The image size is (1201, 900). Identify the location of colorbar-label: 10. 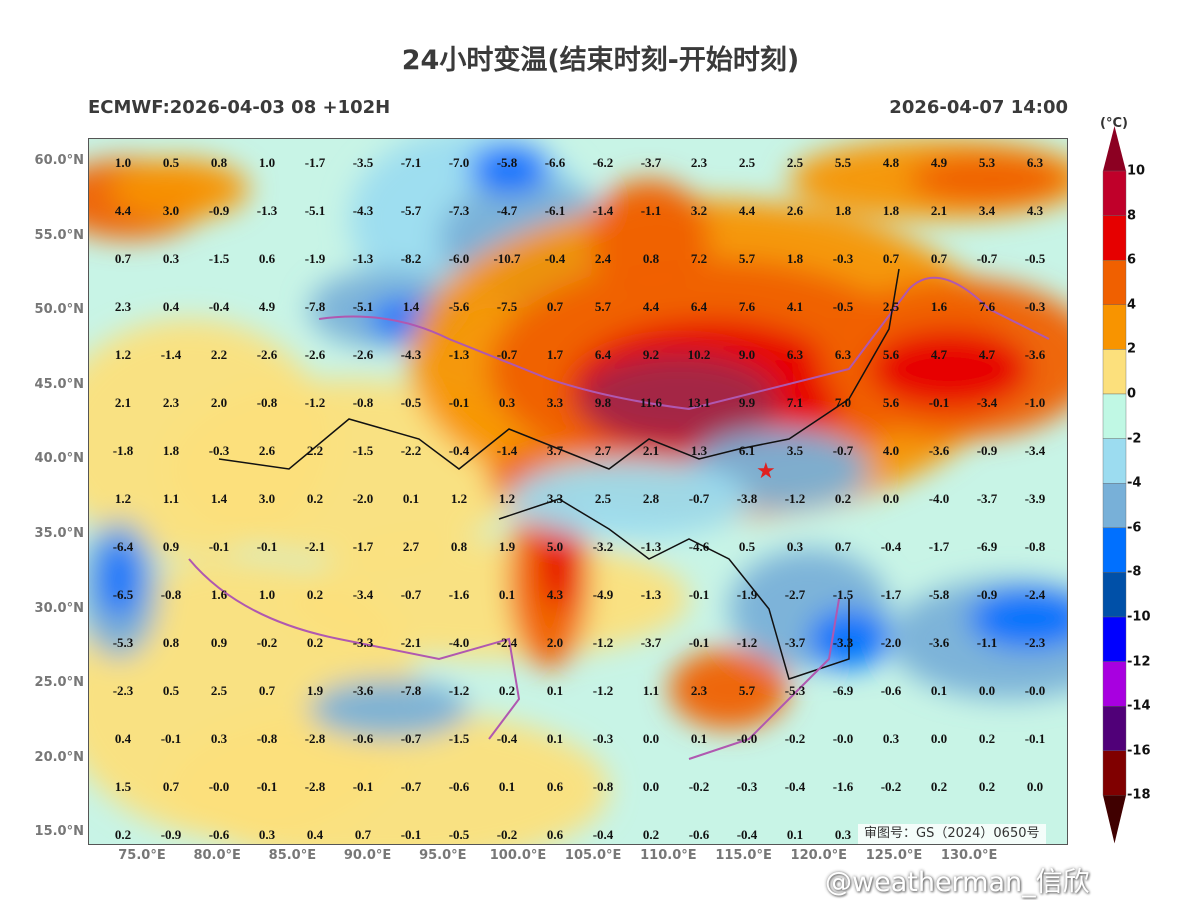
(1136, 171).